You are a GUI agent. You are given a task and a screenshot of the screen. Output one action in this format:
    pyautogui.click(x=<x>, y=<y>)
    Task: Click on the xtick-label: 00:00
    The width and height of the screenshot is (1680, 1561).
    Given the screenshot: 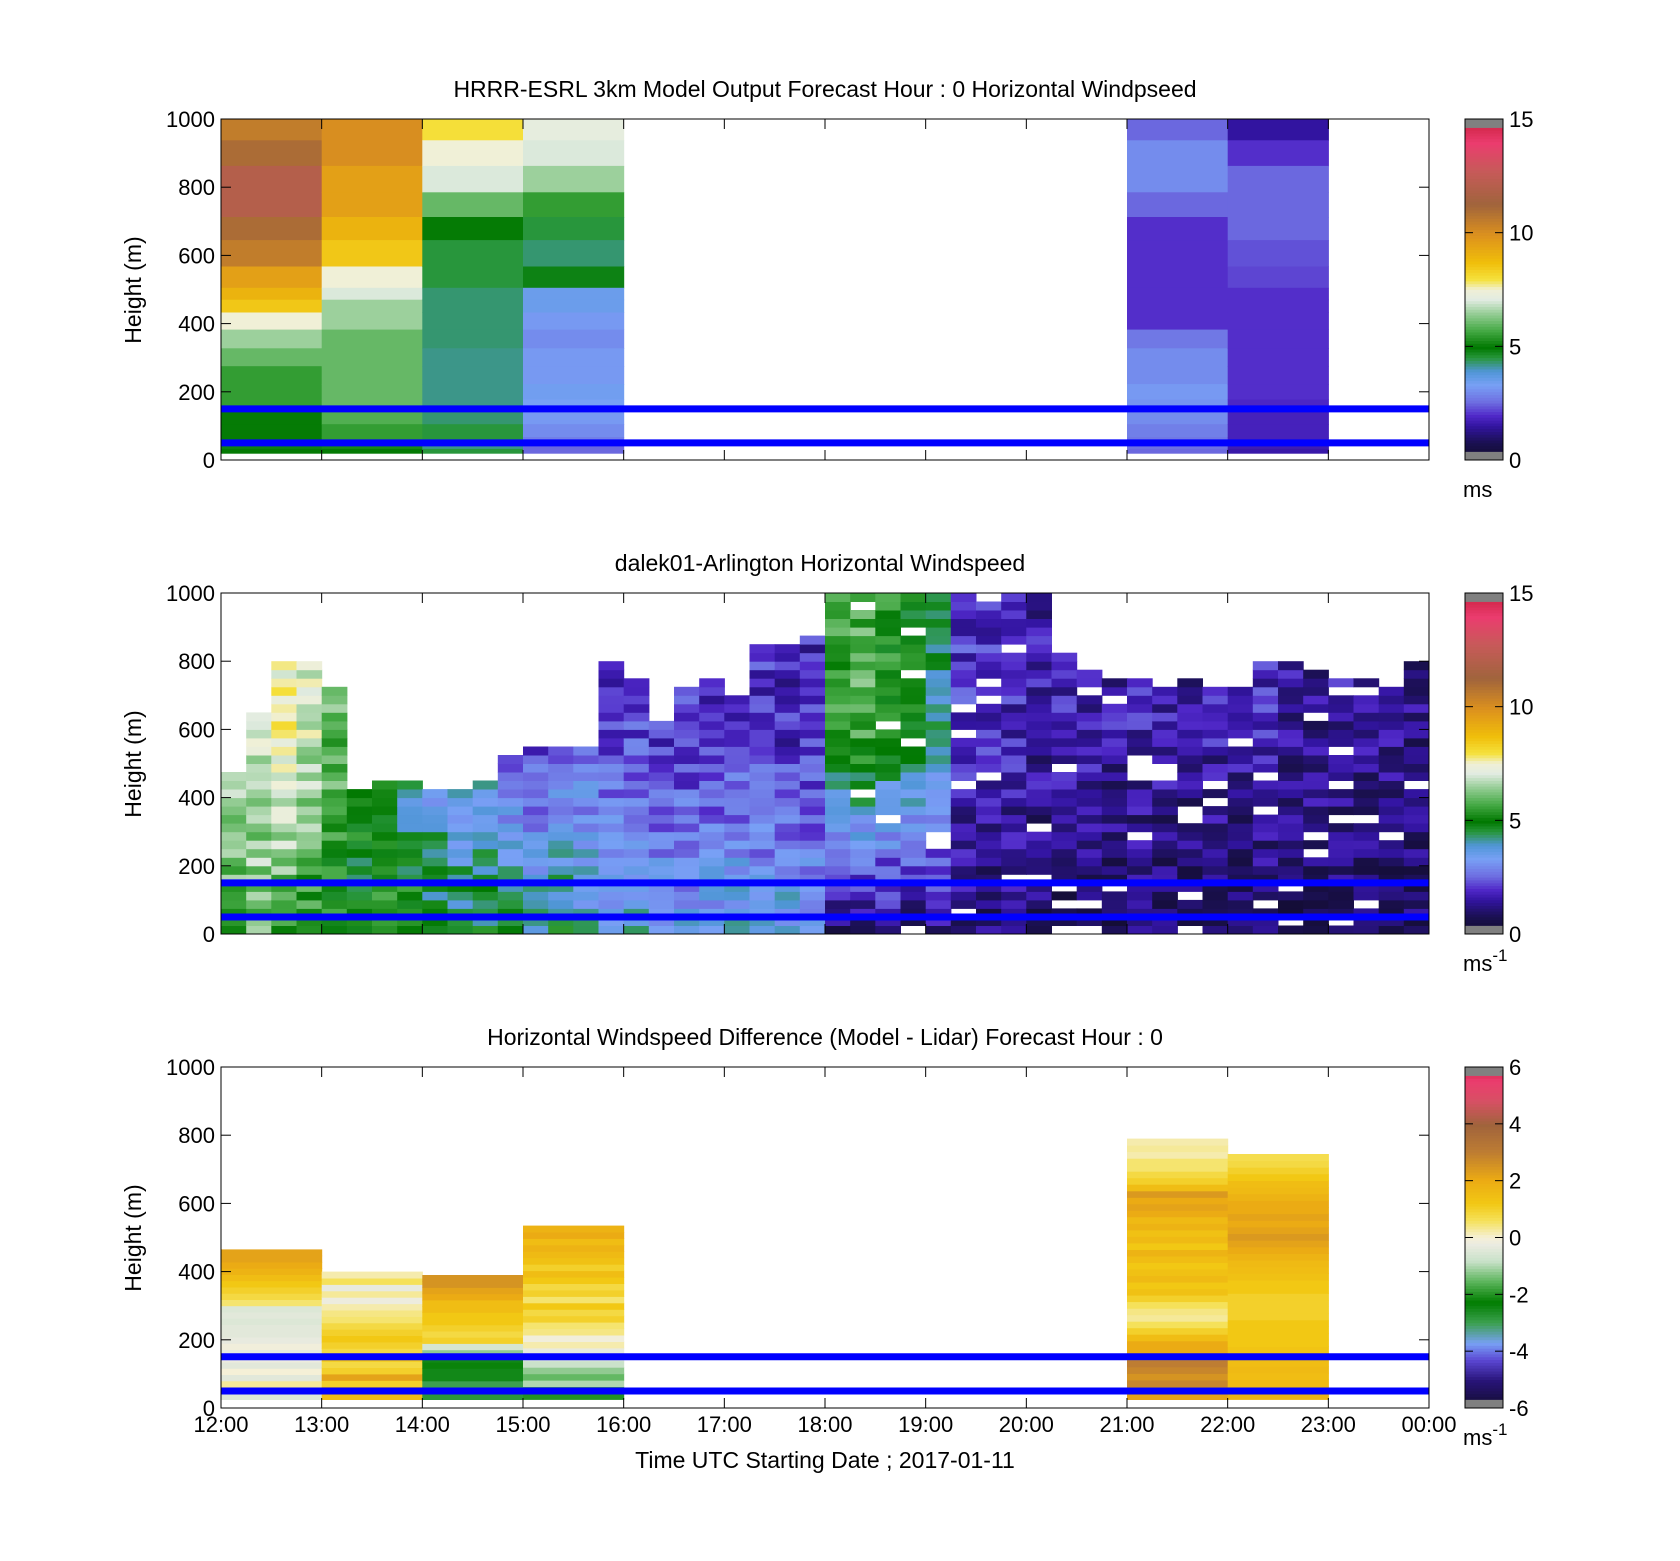 What is the action you would take?
    pyautogui.click(x=1428, y=1424)
    